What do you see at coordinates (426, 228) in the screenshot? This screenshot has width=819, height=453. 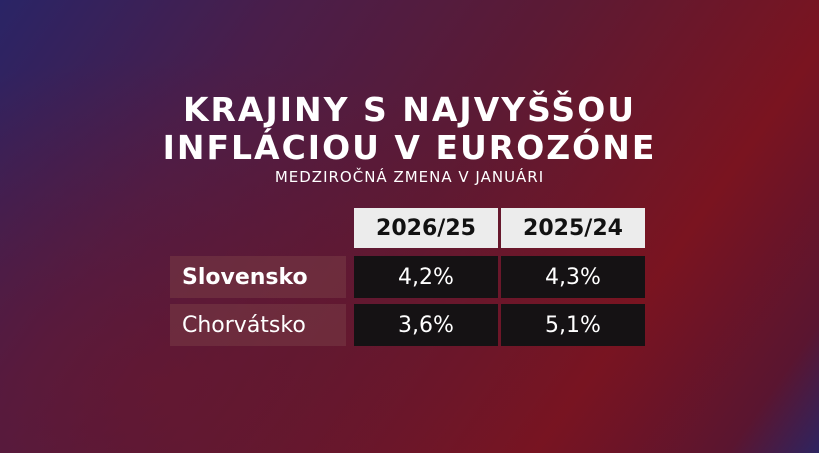 I see `column-header: 2026/25` at bounding box center [426, 228].